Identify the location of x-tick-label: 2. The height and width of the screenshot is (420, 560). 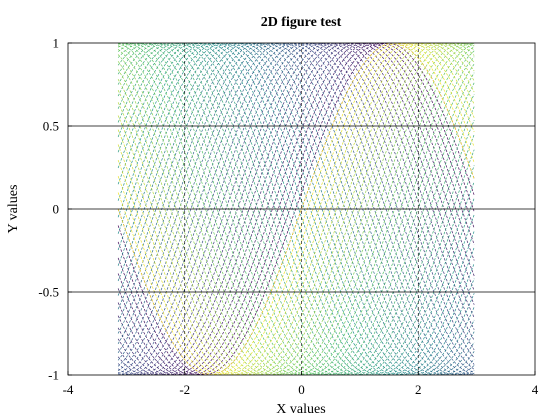
(418, 389).